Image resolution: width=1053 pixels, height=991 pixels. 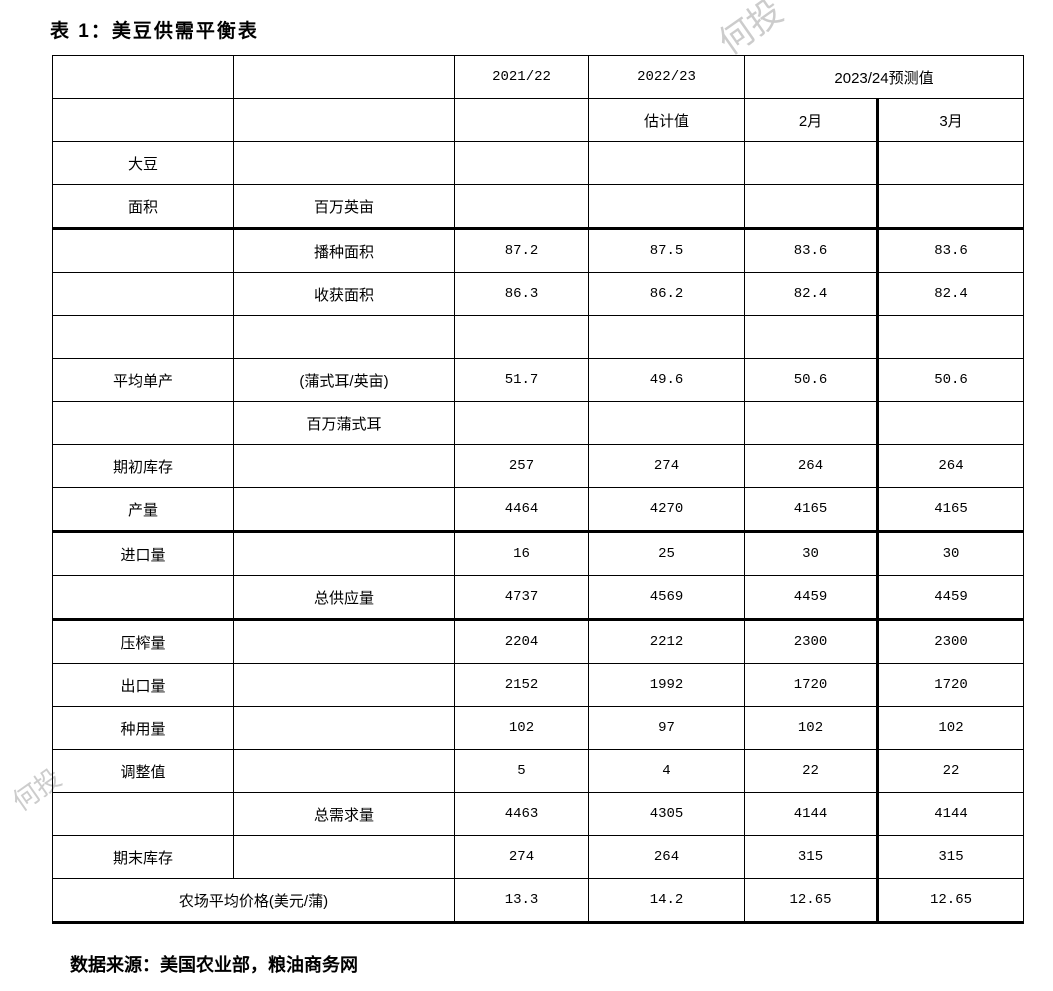 What do you see at coordinates (811, 466) in the screenshot?
I see `value-cell: 264` at bounding box center [811, 466].